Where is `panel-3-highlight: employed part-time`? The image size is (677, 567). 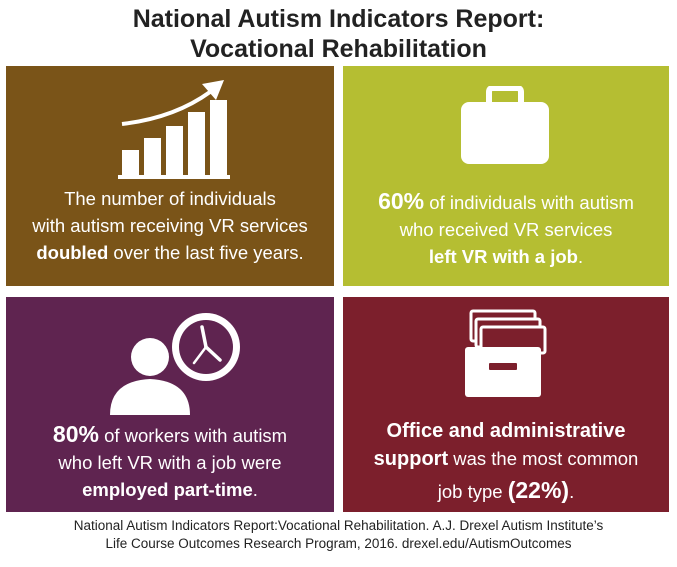 panel-3-highlight: employed part-time is located at coordinates (167, 489).